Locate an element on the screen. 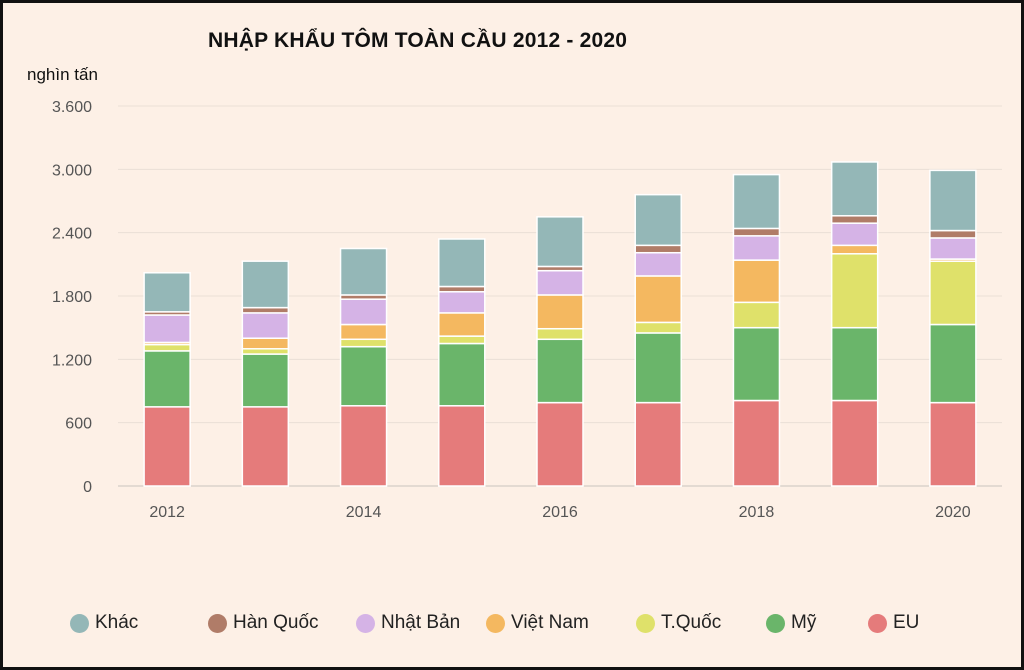  legend-label: Mỹ is located at coordinates (804, 622).